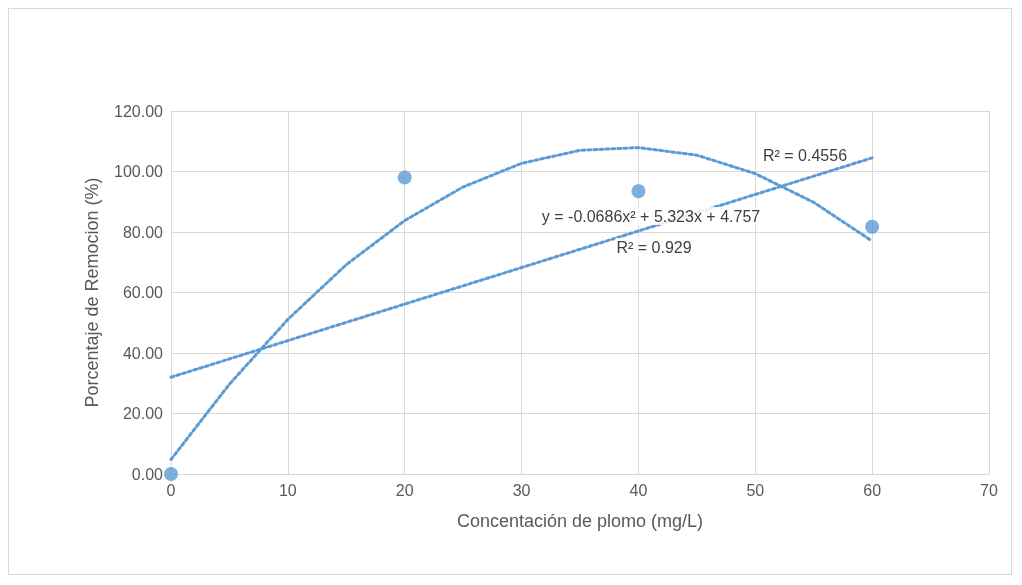  Describe the element at coordinates (654, 247) in the screenshot. I see `annotation: R² = 0.929` at that location.